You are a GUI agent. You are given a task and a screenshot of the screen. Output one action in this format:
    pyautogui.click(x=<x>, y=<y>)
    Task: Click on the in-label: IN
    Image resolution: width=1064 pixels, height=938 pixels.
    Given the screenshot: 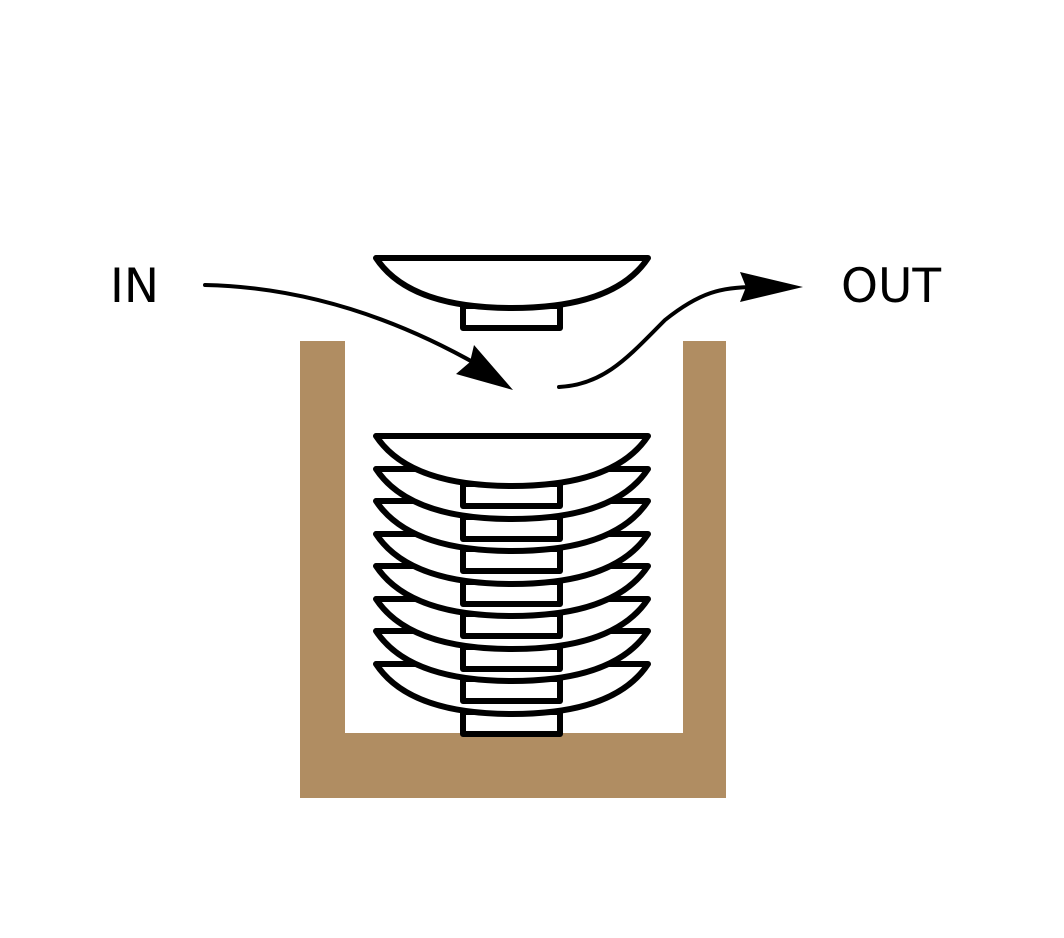 What is the action you would take?
    pyautogui.click(x=134, y=286)
    